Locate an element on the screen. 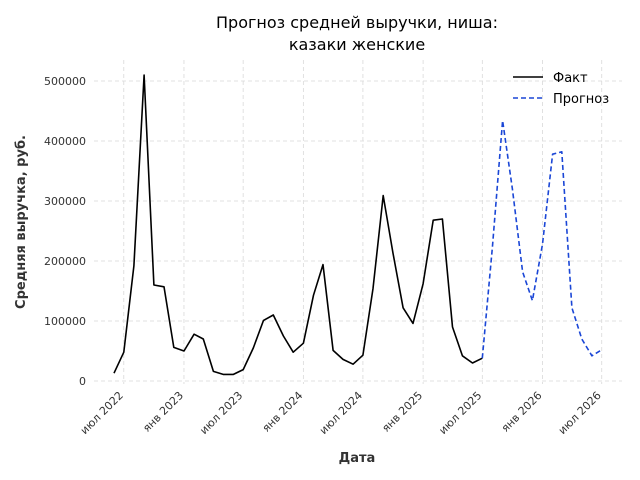 This screenshot has width=640, height=480. legend: Факт Прогноз is located at coordinates (561, 89).